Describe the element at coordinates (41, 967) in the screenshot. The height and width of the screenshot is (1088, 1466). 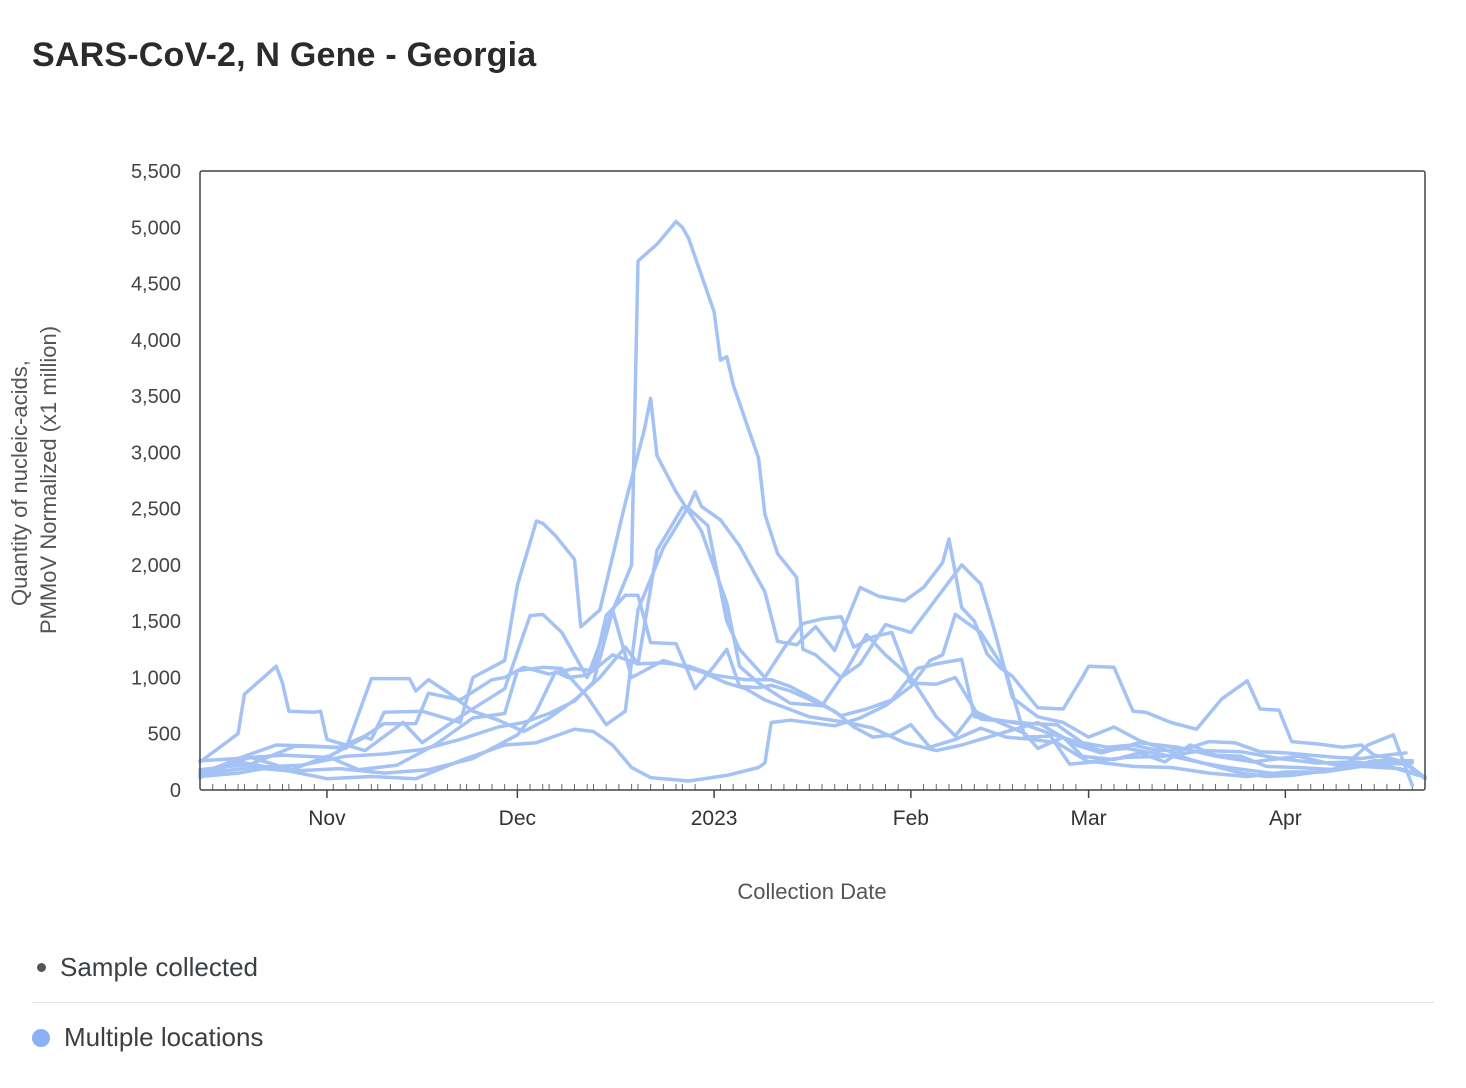
I see `sample-dot-icon` at that location.